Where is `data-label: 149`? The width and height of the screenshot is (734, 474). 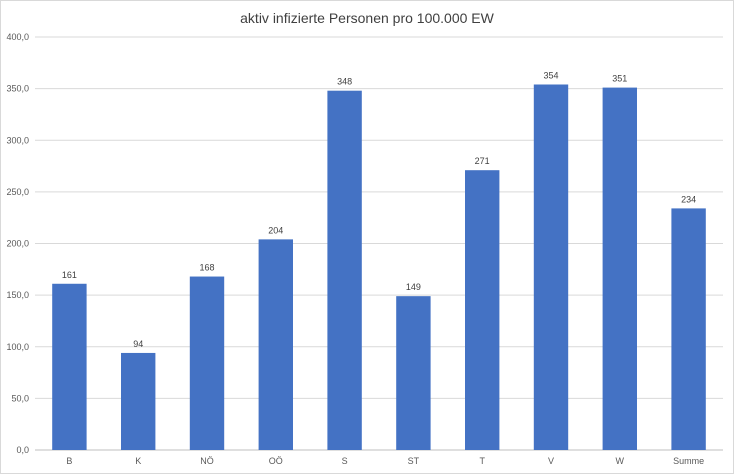 data-label: 149 is located at coordinates (413, 287).